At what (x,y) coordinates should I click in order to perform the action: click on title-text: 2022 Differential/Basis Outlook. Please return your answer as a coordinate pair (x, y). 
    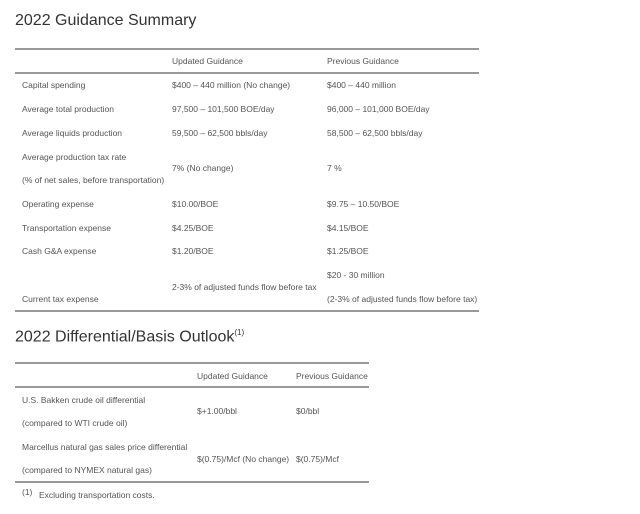
    Looking at the image, I should click on (125, 337).